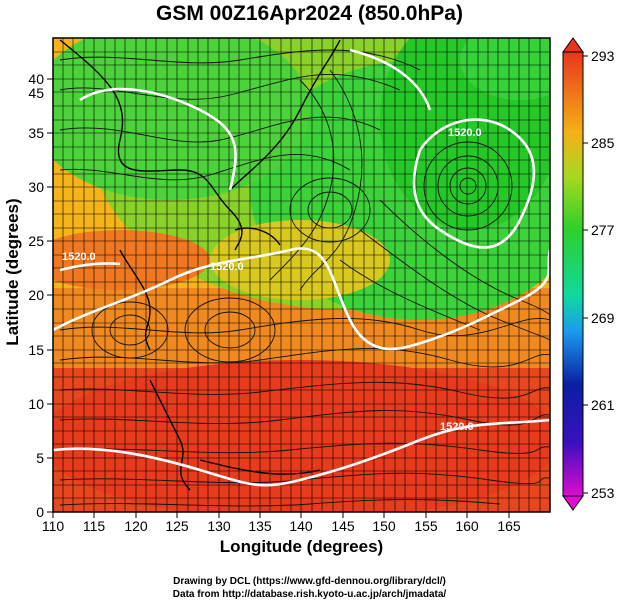 Image resolution: width=619 pixels, height=605 pixels. I want to click on x-tick-label: 165, so click(509, 526).